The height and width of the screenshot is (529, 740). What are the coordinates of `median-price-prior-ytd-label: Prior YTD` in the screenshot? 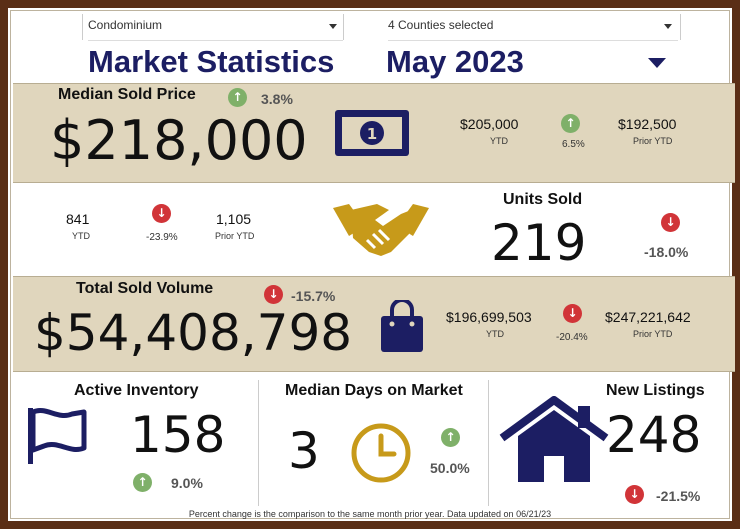 It's located at (653, 141).